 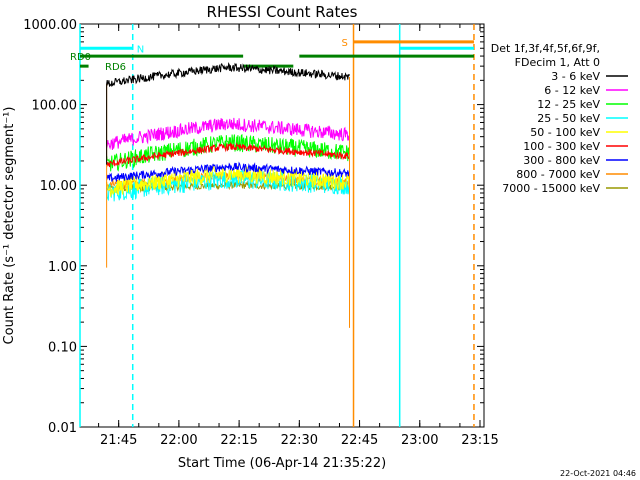 What do you see at coordinates (58, 186) in the screenshot?
I see `y-tick-label: 10.00` at bounding box center [58, 186].